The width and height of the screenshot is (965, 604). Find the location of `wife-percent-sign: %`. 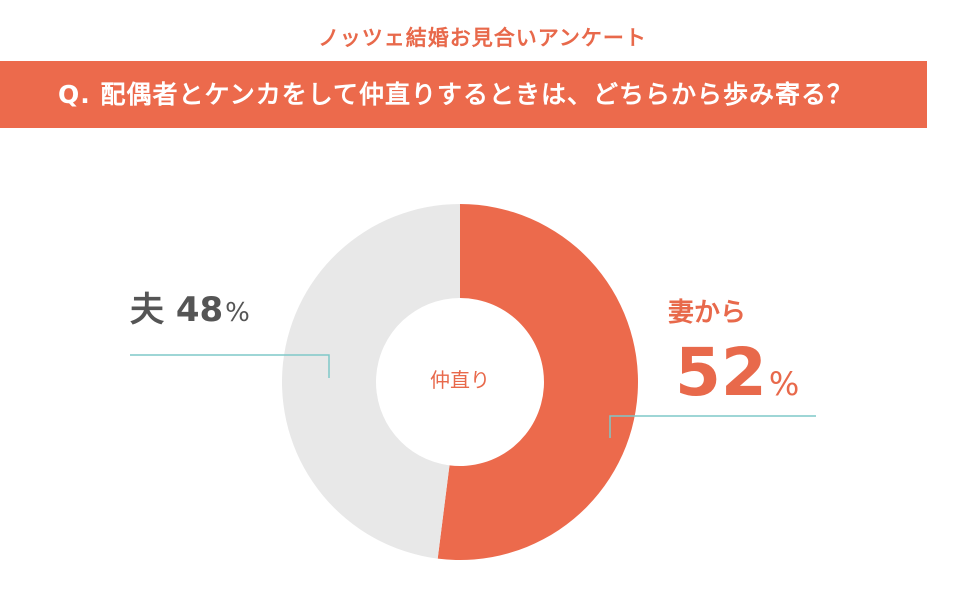

wife-percent-sign: % is located at coordinates (784, 384).